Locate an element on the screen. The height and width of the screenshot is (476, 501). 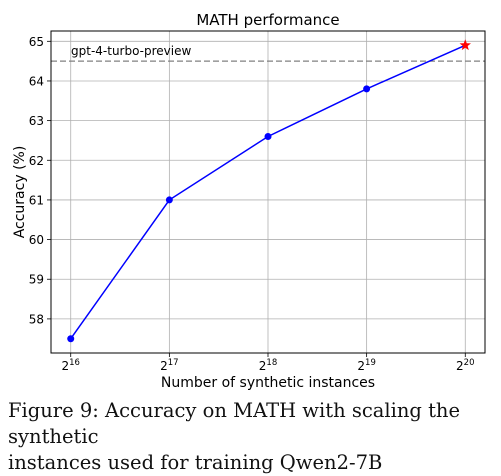
x-tick-label: 220 is located at coordinates (465, 365).